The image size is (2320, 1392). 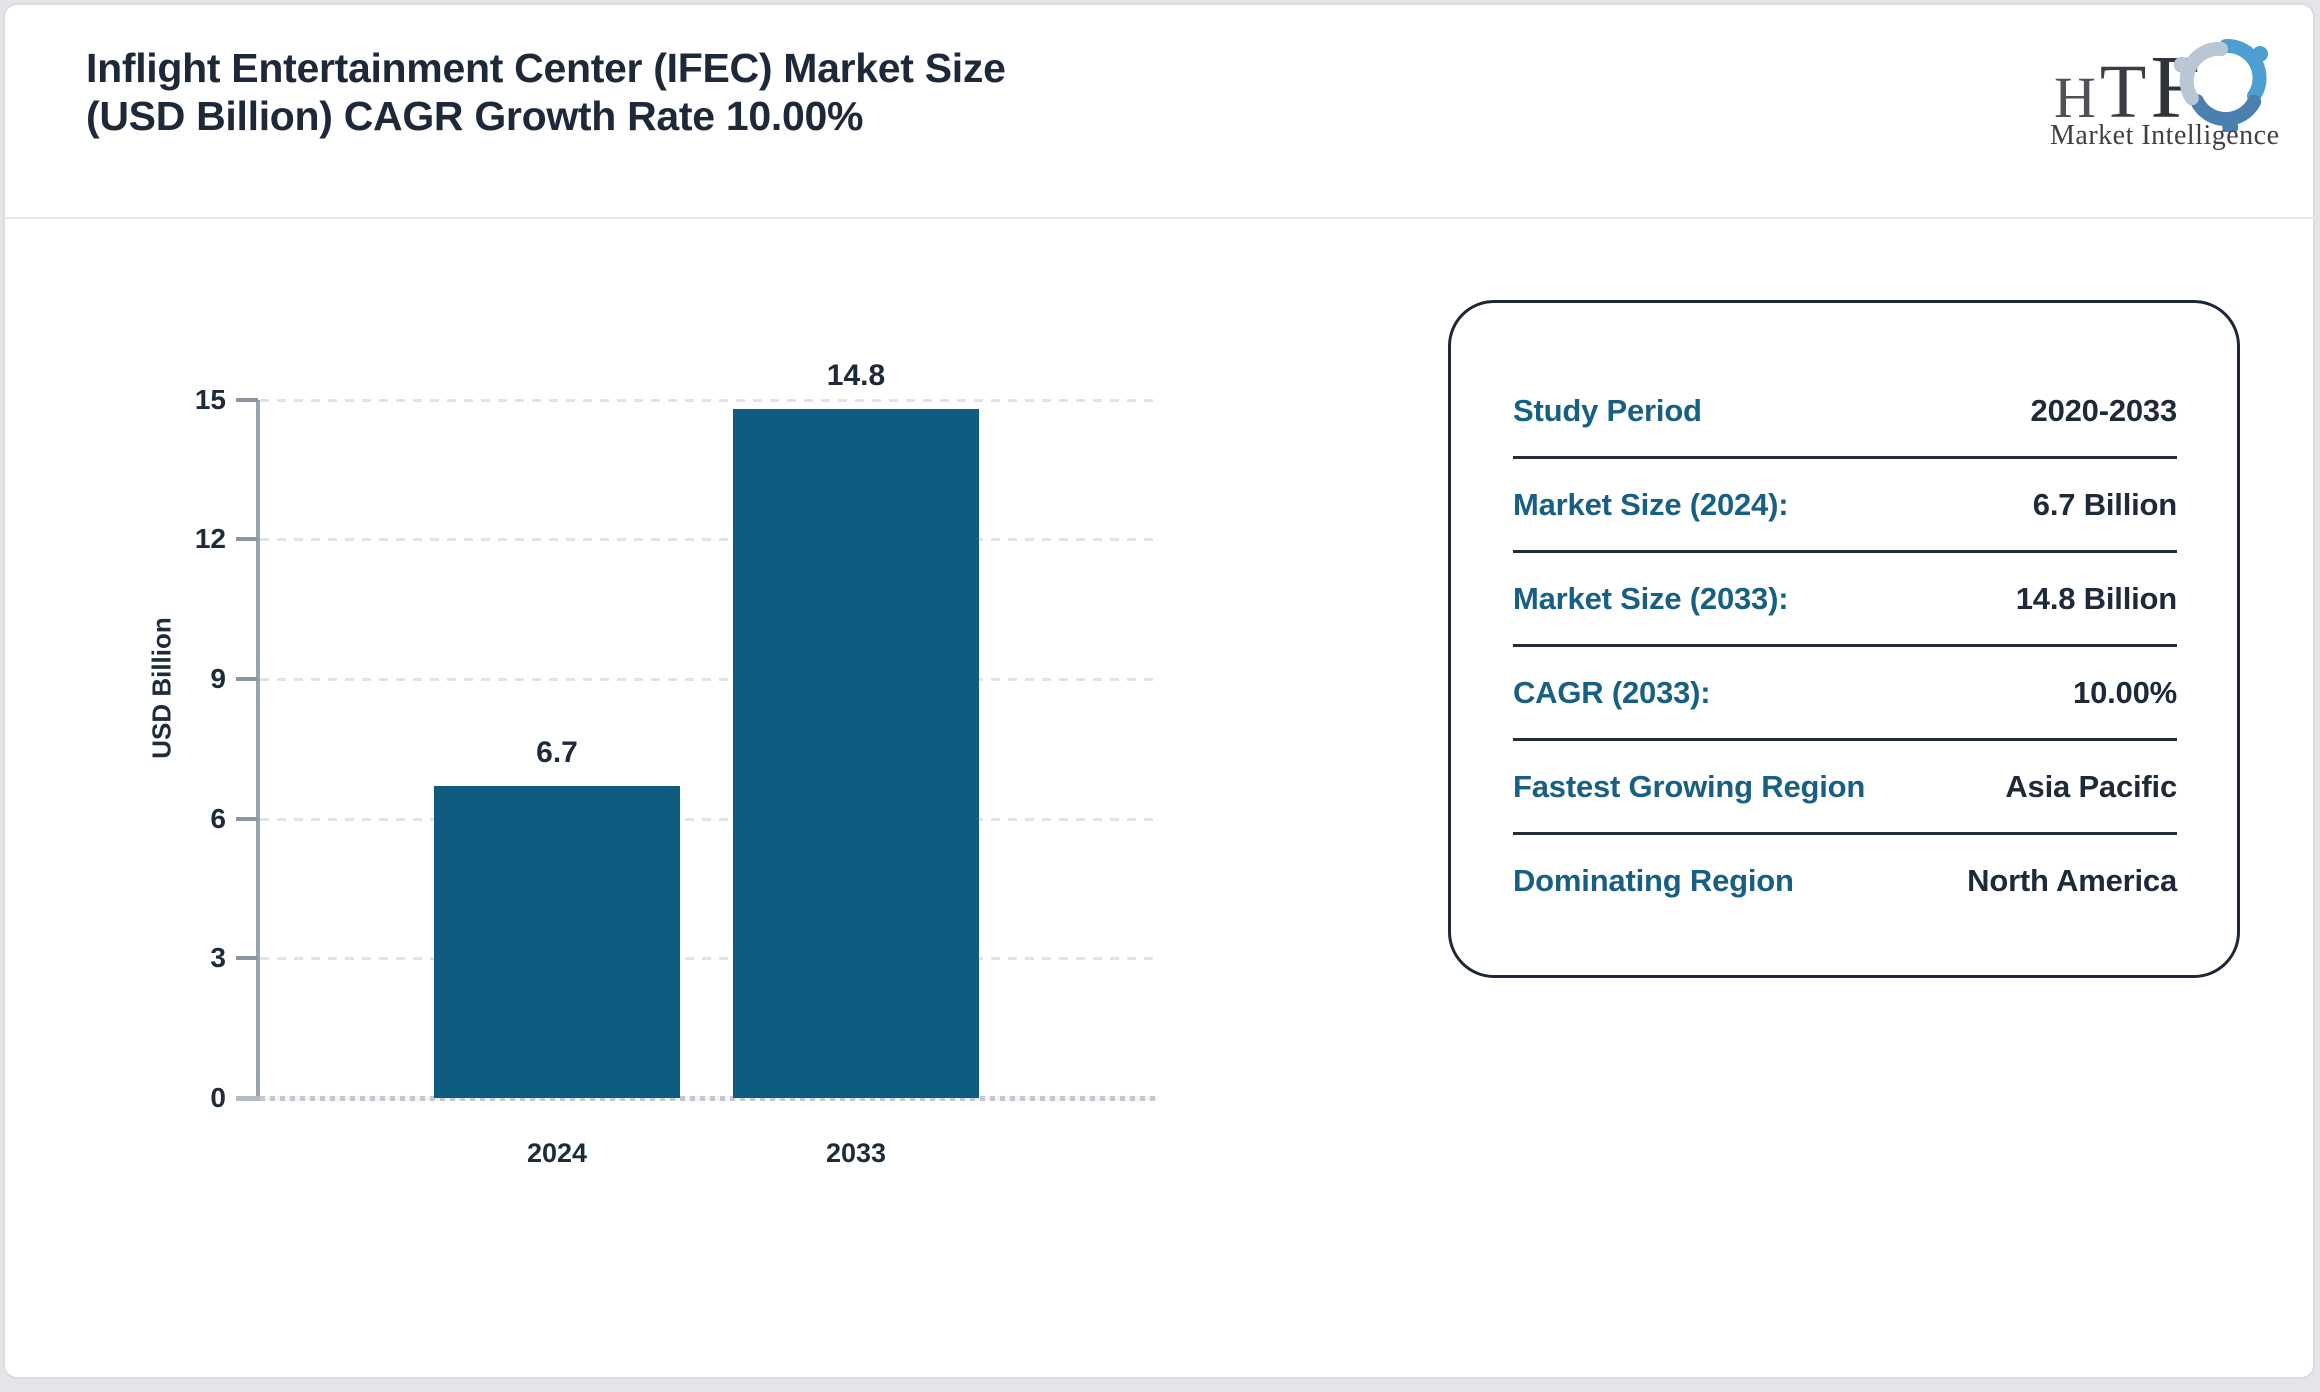 I want to click on logo-subtext: Market Intelligence, so click(x=2165, y=135).